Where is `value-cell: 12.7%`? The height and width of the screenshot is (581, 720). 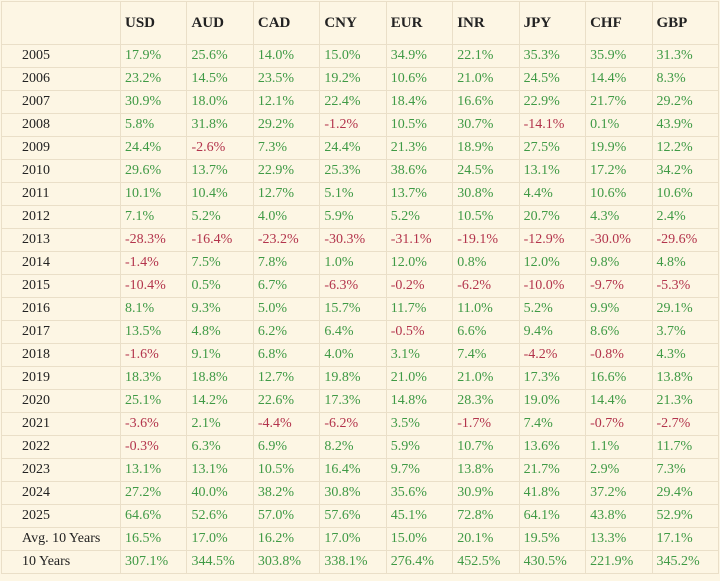 value-cell: 12.7% is located at coordinates (286, 378).